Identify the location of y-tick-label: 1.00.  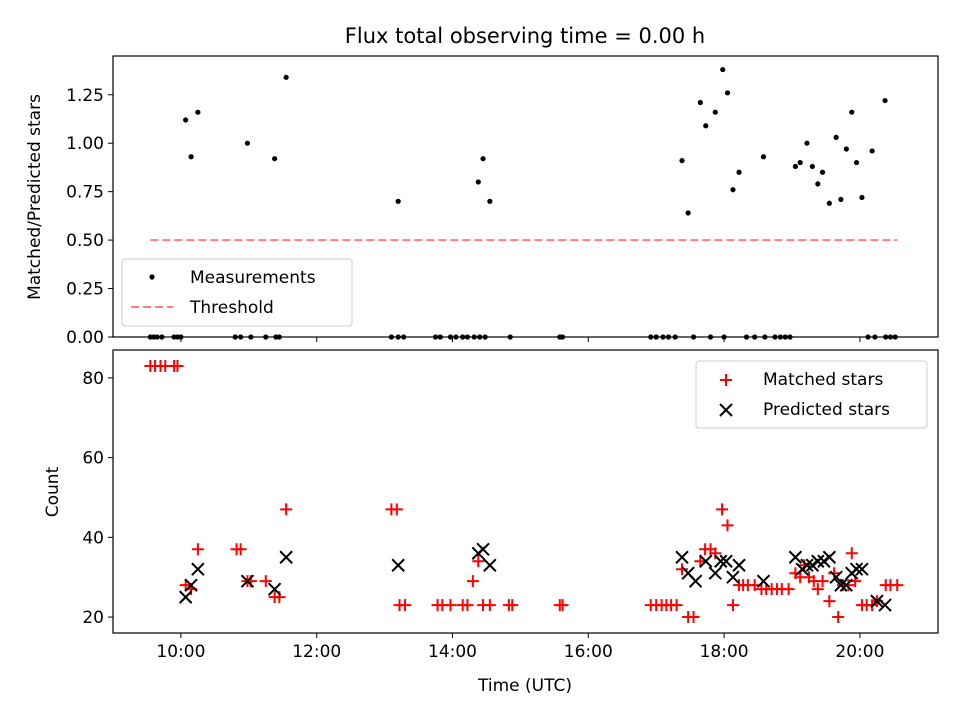
(85, 144).